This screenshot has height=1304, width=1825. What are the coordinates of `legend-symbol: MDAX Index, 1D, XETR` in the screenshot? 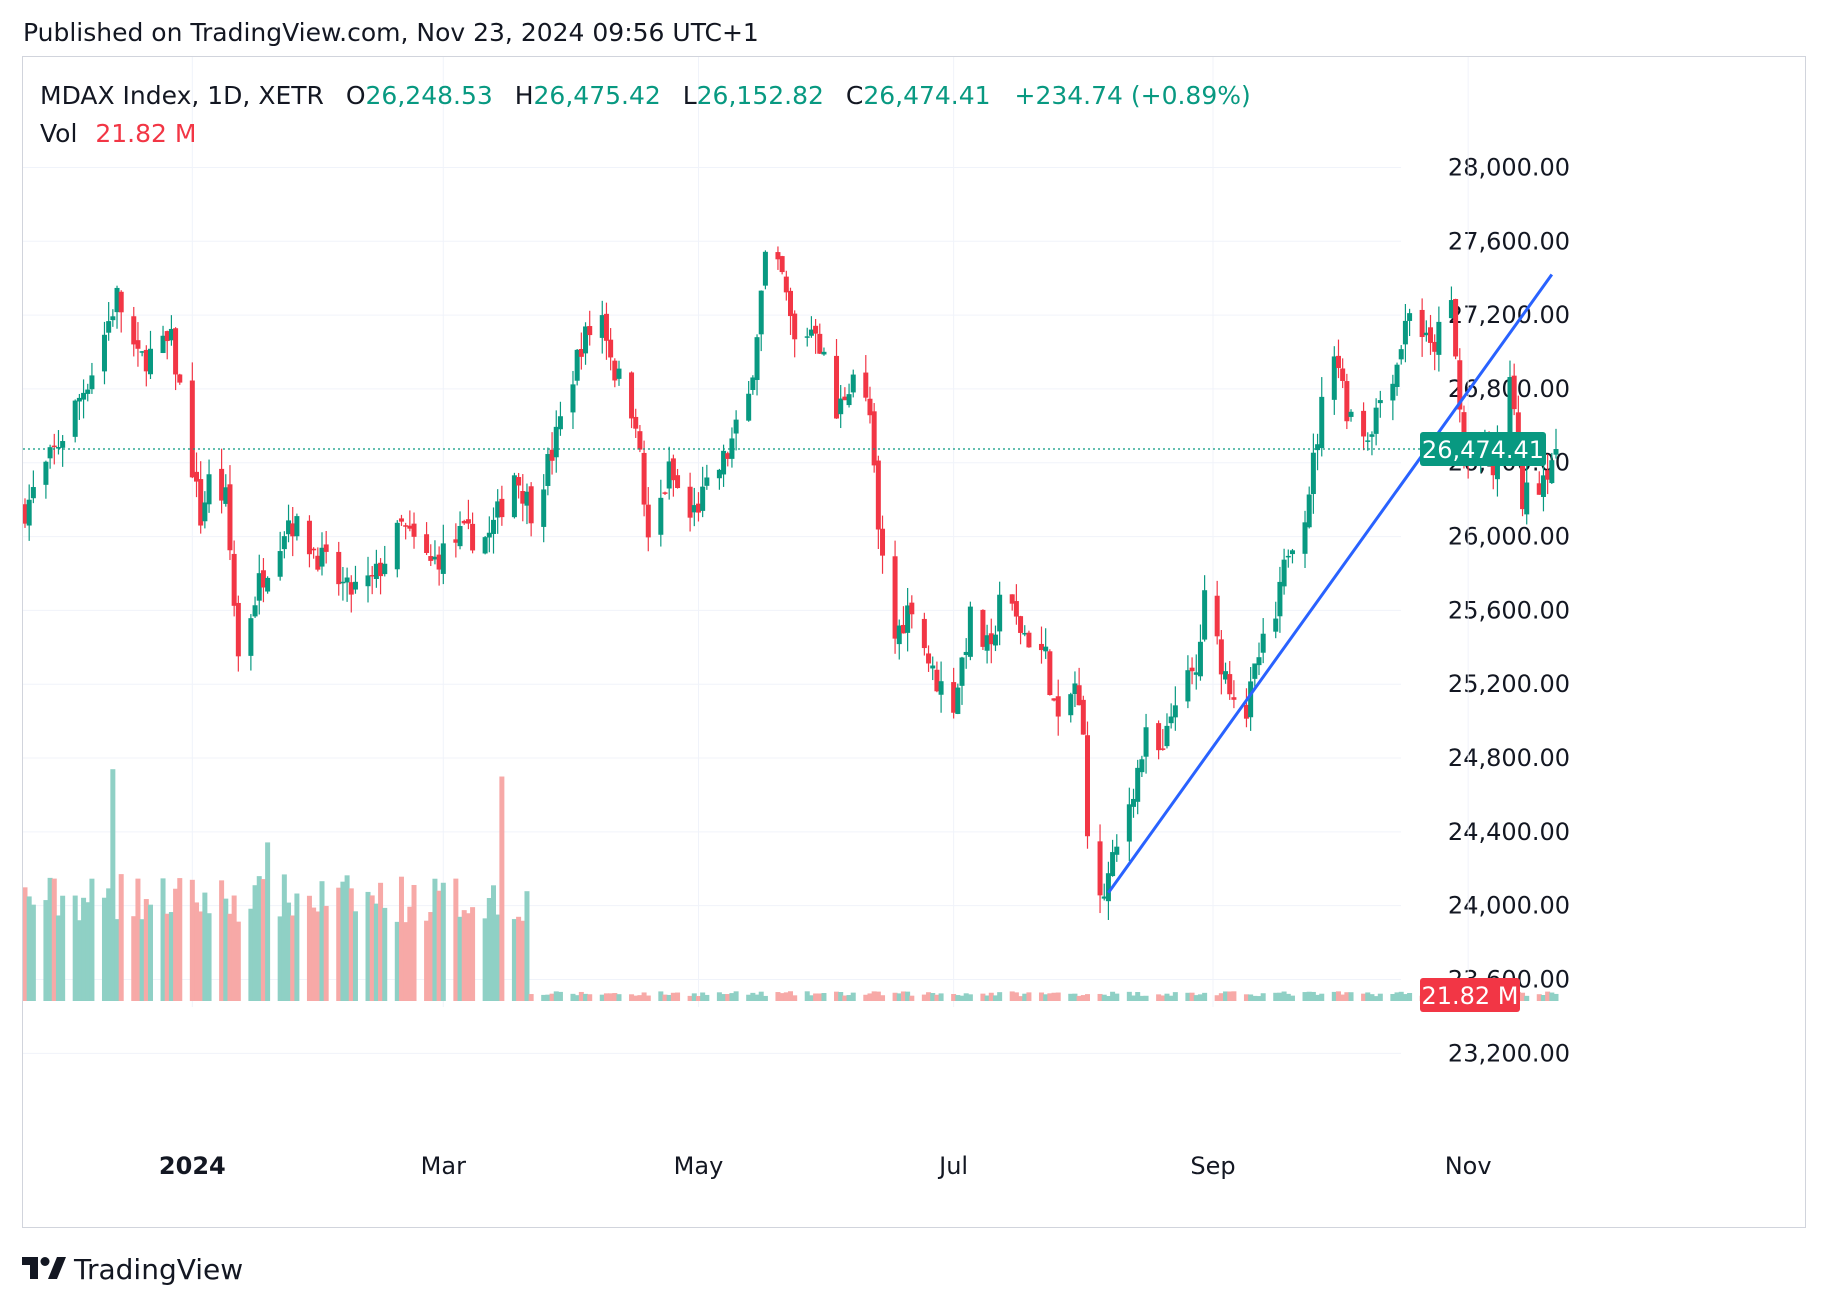 It's located at (182, 95).